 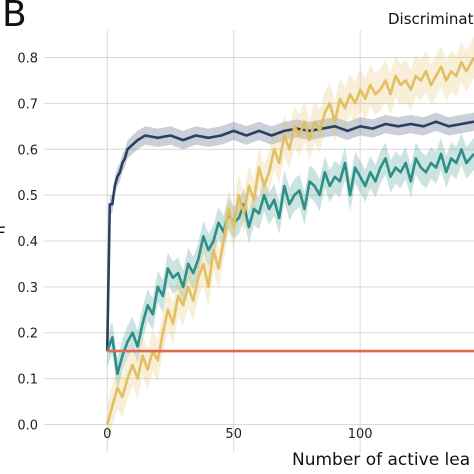 I want to click on x-axis-label: Number of active lea, so click(x=381, y=460).